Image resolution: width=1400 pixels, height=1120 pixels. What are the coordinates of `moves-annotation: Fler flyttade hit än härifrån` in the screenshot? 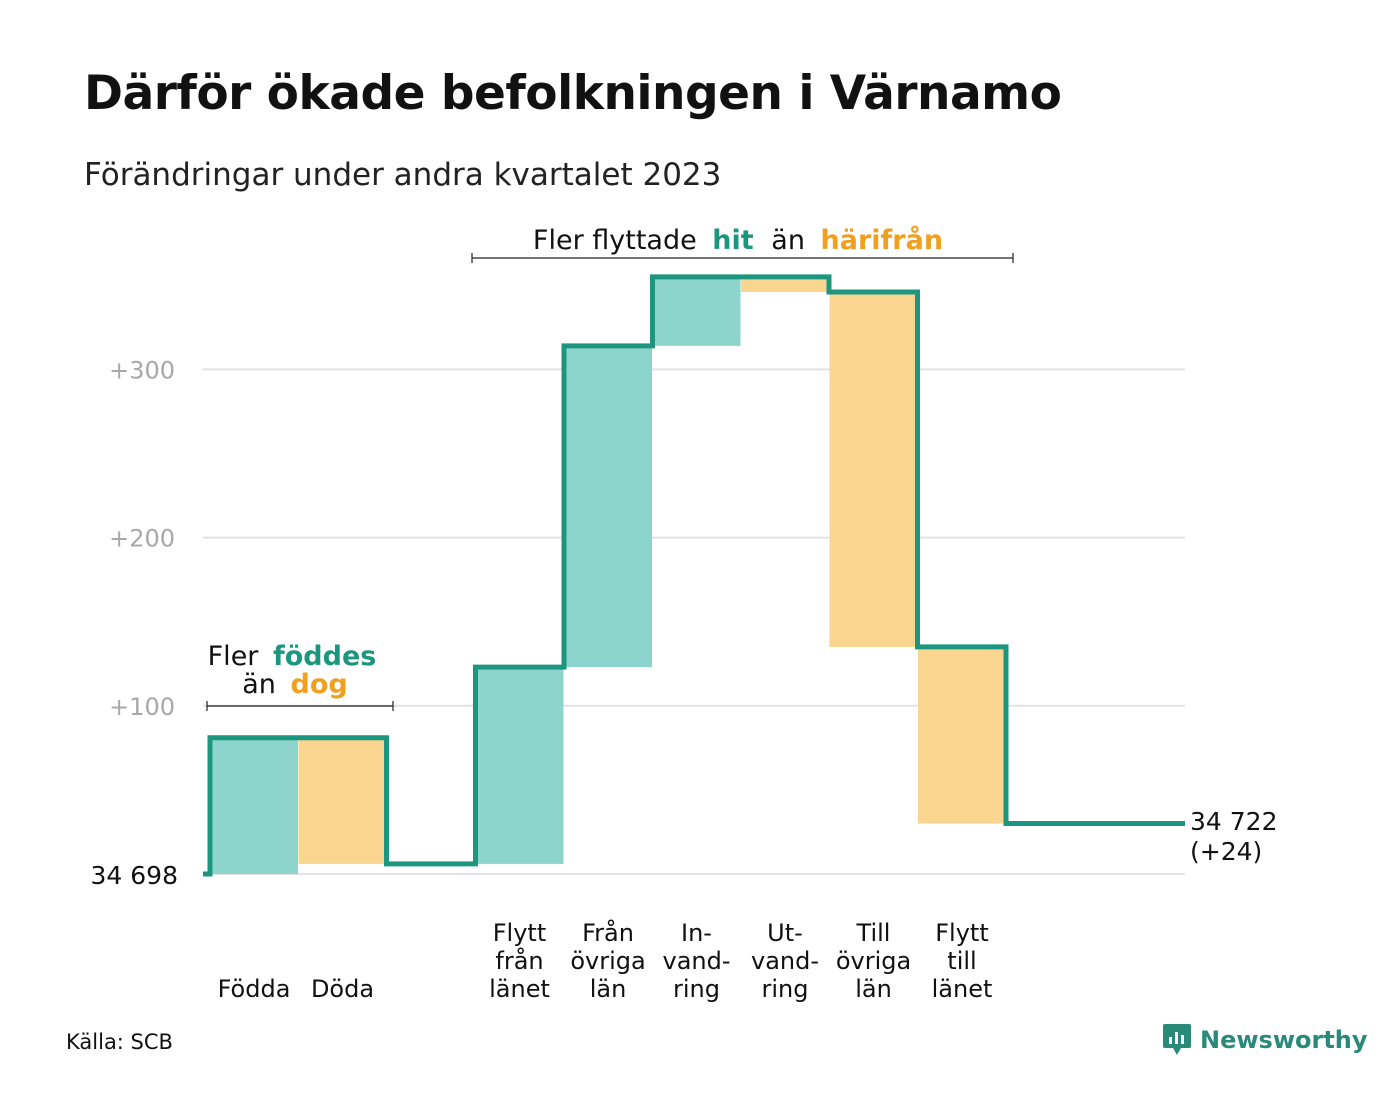 It's located at (742, 243).